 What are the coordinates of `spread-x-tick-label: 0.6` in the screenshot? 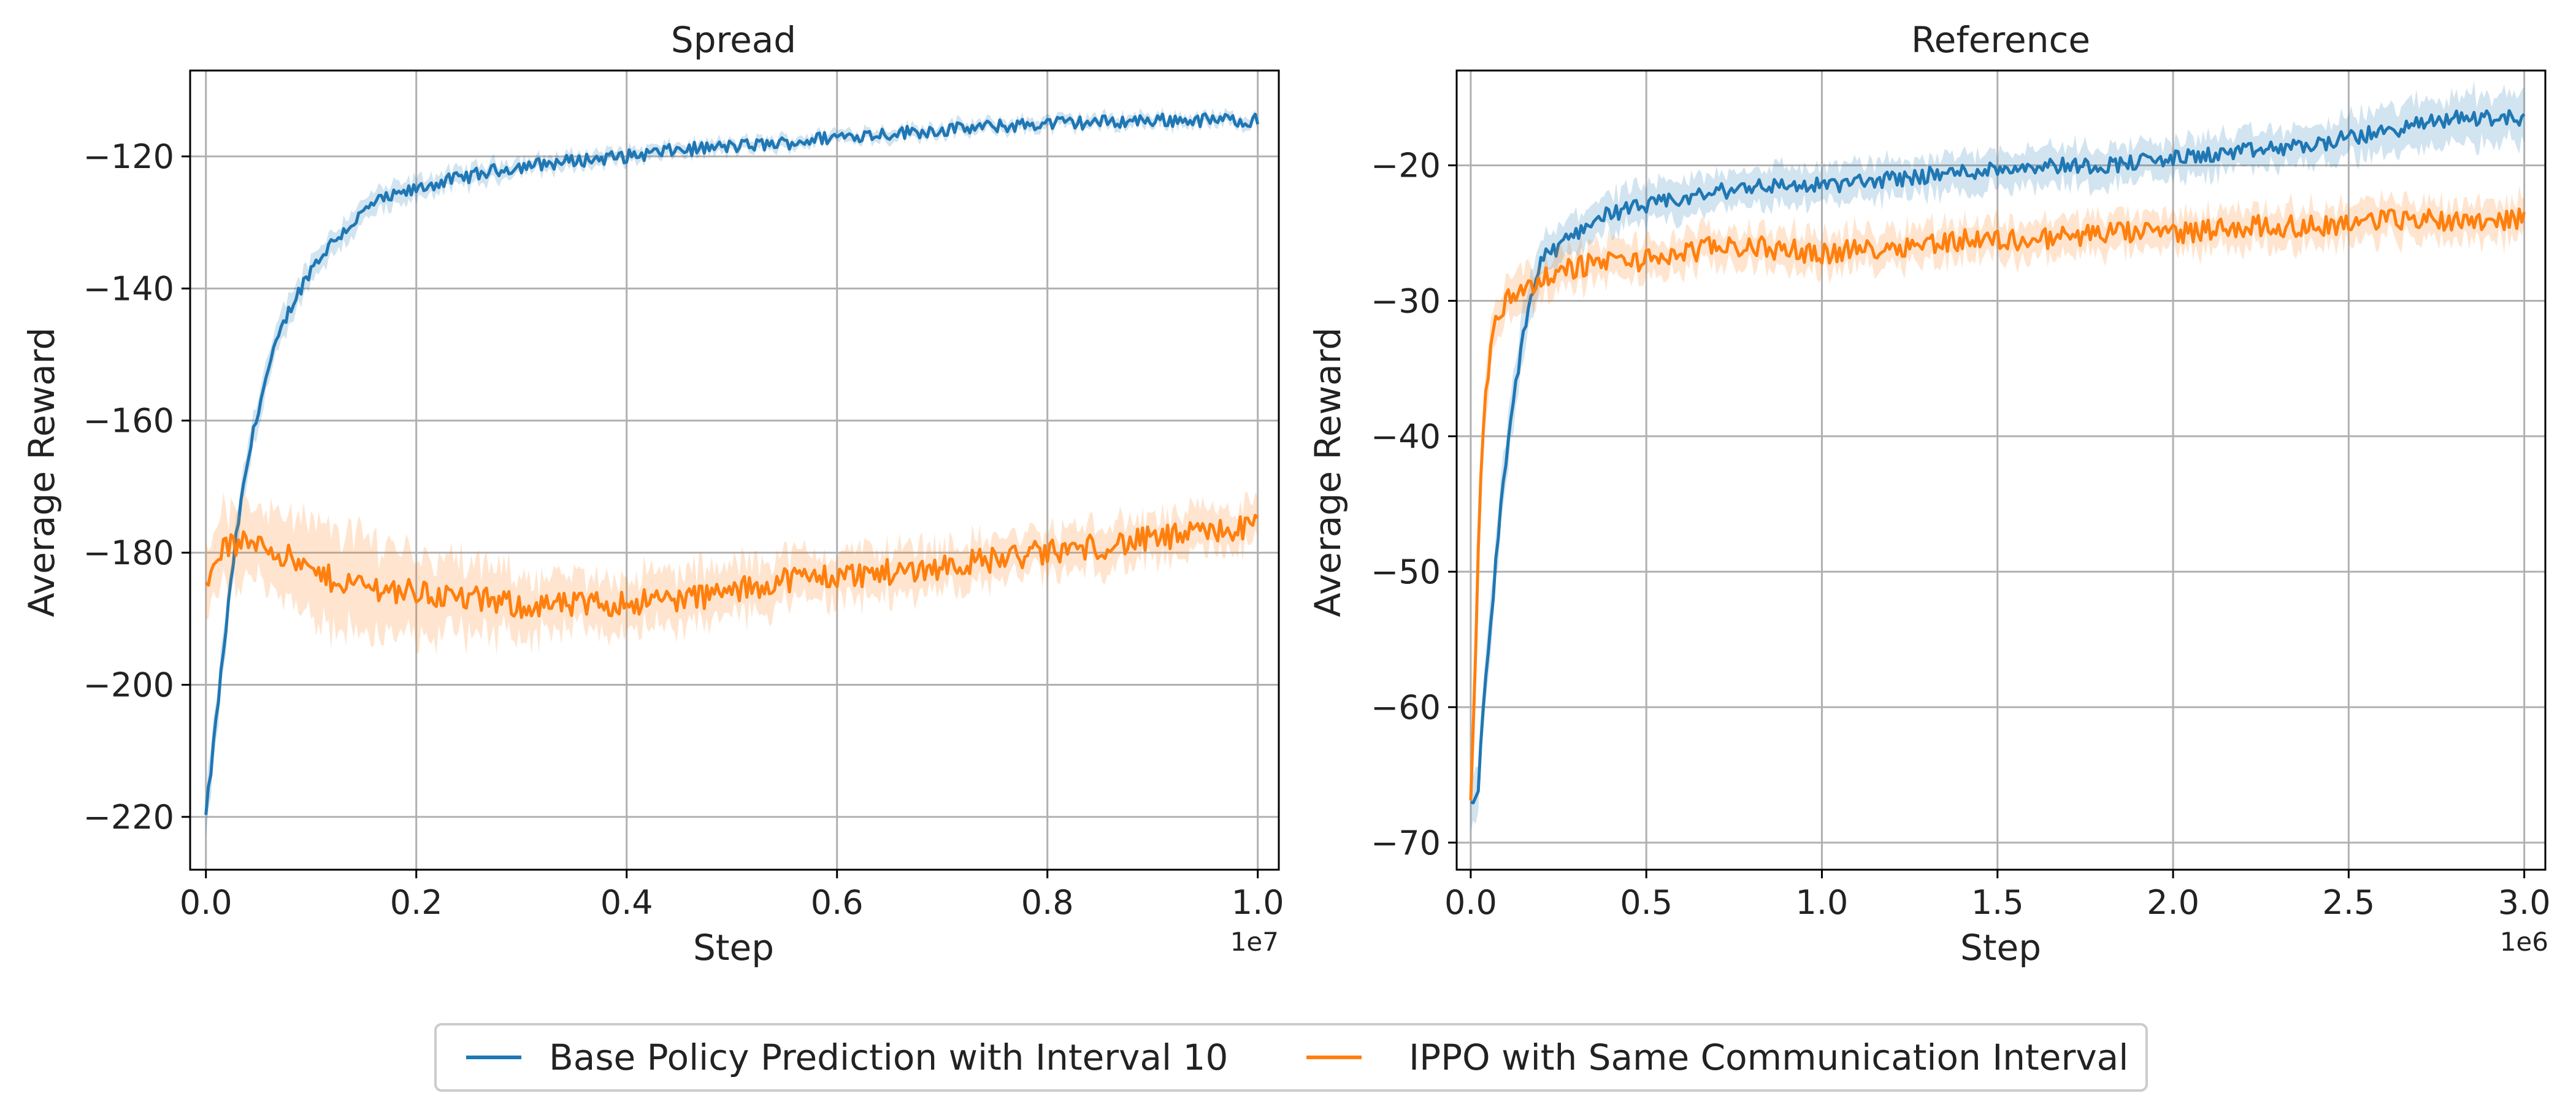 It's located at (837, 902).